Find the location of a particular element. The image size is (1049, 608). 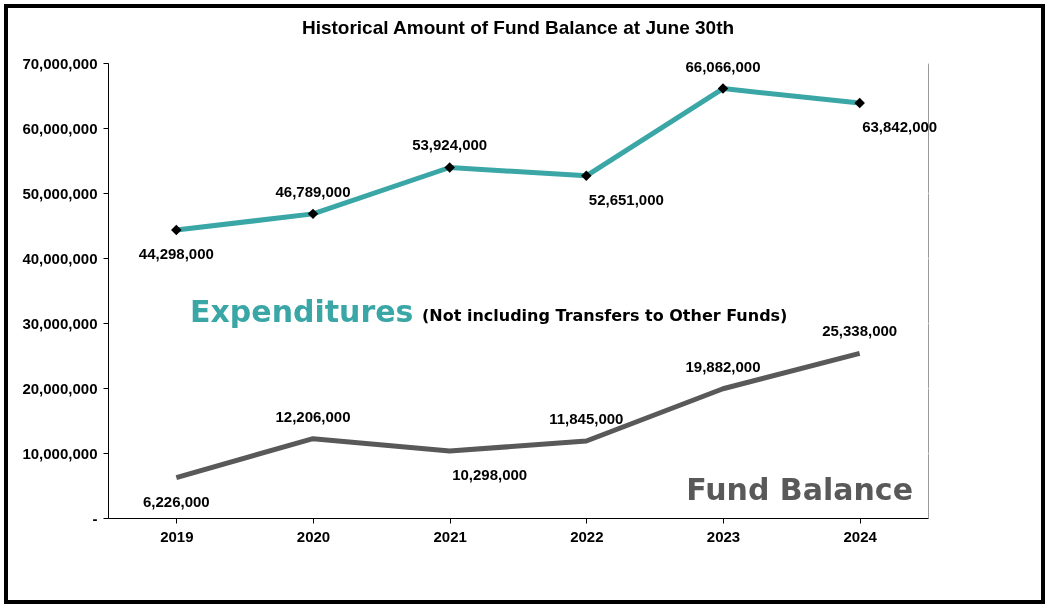

x-tick-label: 2024 is located at coordinates (860, 536).